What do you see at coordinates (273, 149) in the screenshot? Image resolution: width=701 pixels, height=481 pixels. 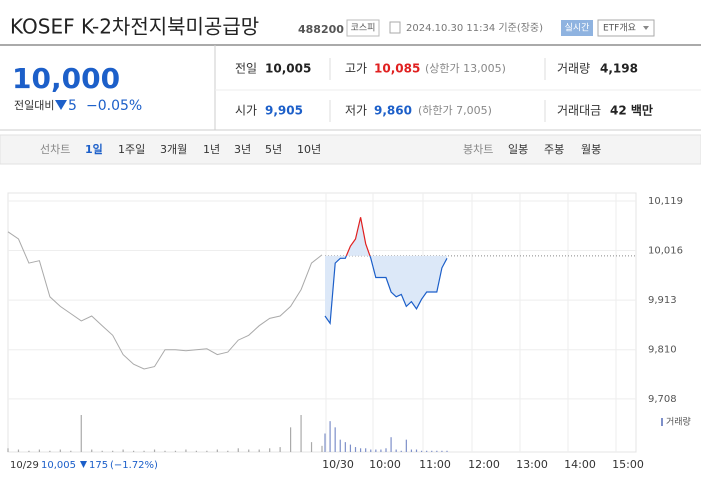 I see `tab: 5년` at bounding box center [273, 149].